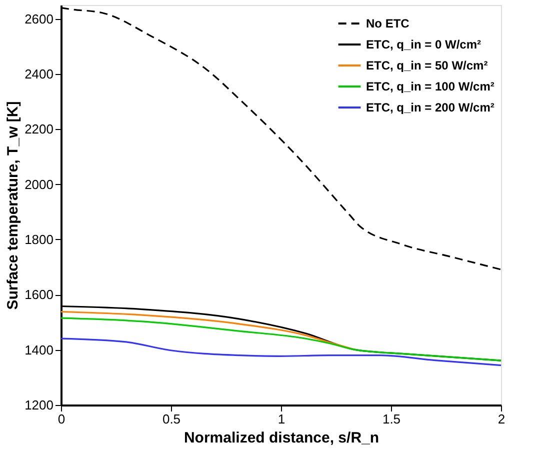 Image resolution: width=533 pixels, height=461 pixels. I want to click on y-tick-label: 1400, so click(39, 350).